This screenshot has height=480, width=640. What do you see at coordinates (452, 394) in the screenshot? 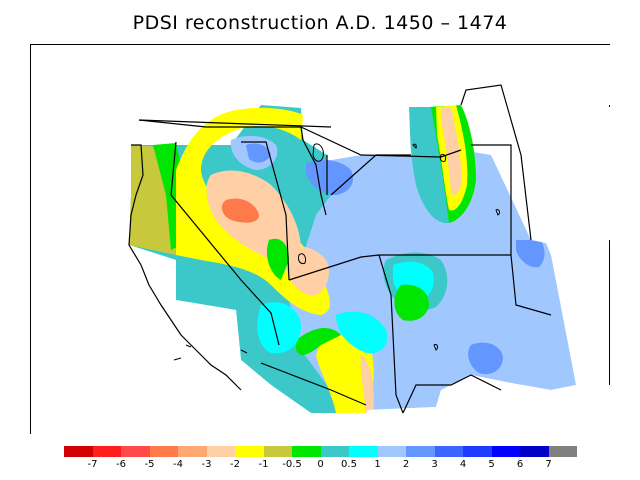
I see `texas-border` at bounding box center [452, 394].